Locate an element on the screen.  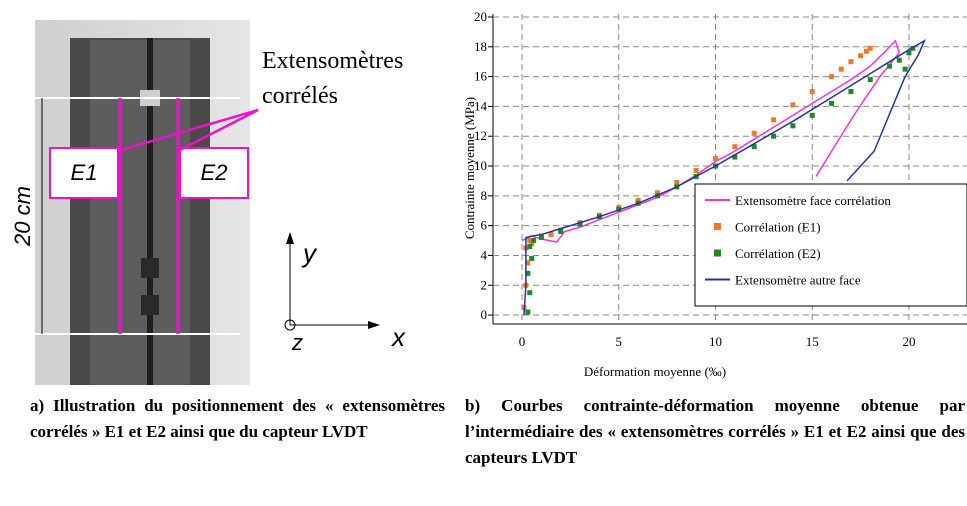
e2-box is located at coordinates (214, 173).